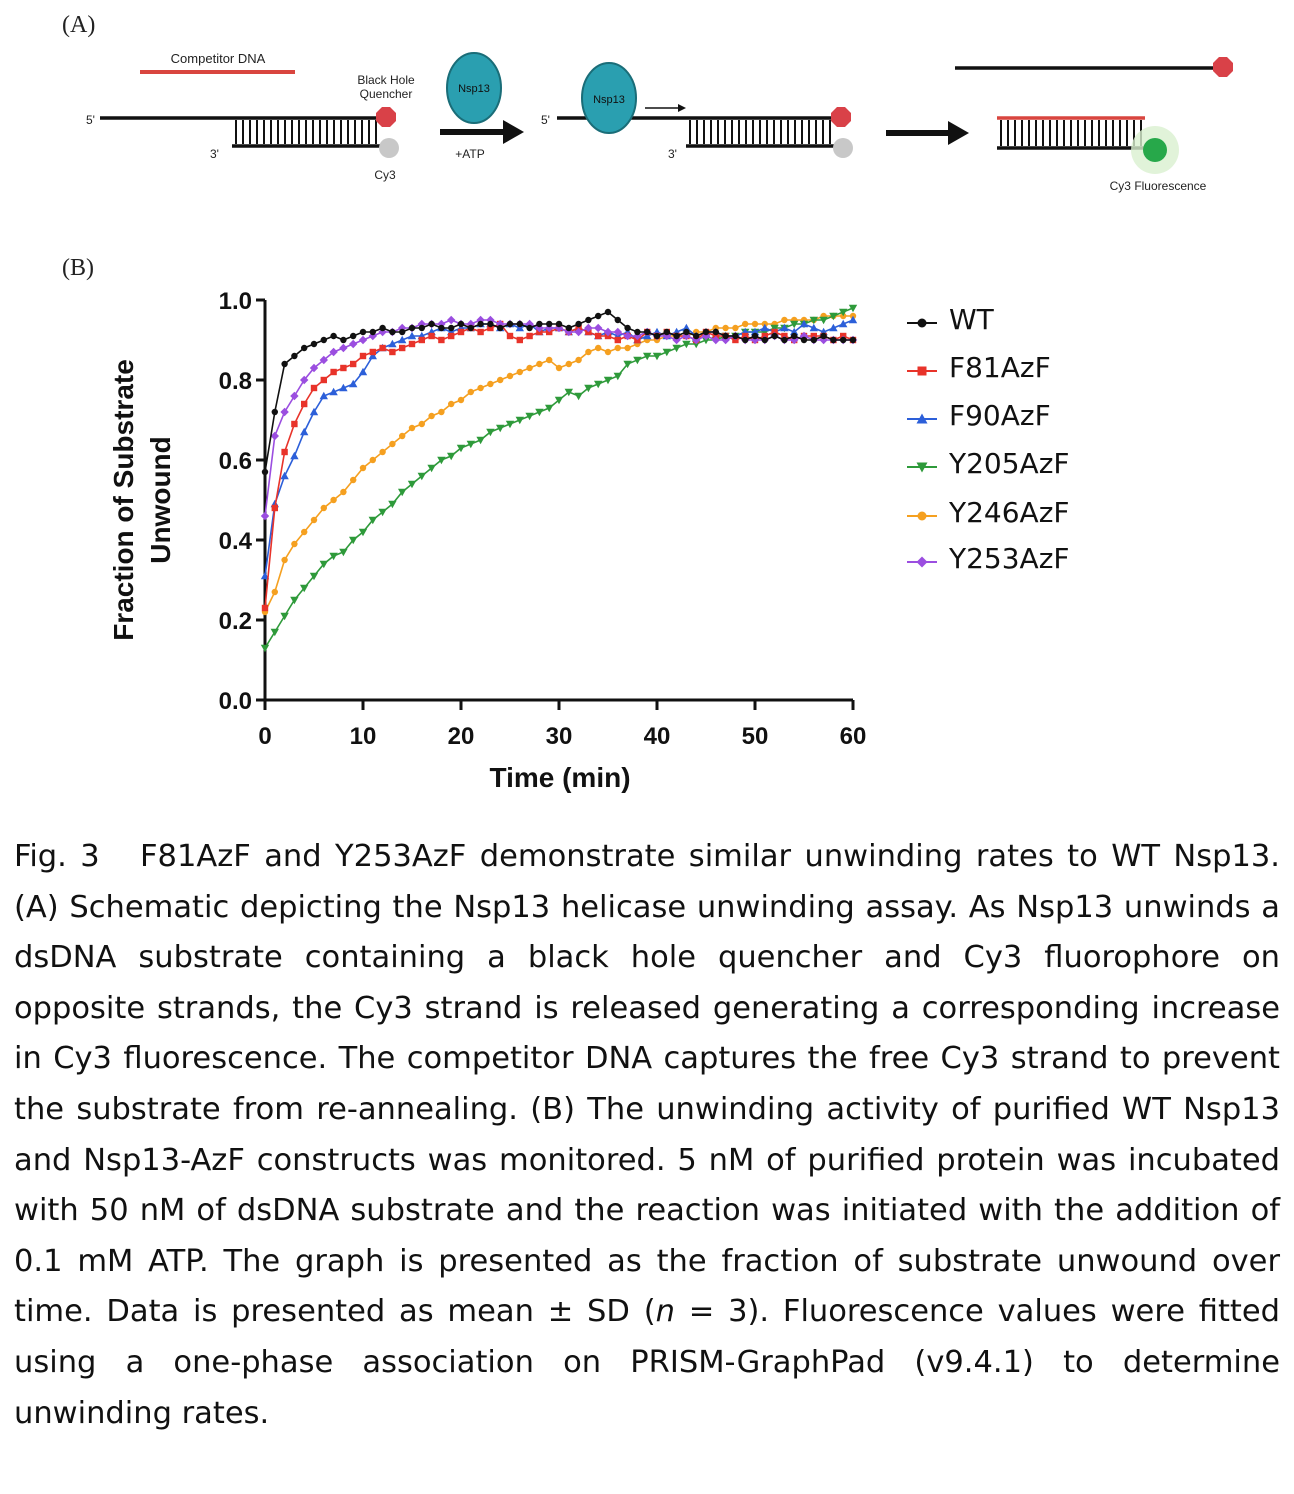 The width and height of the screenshot is (1294, 1494). What do you see at coordinates (1035, 562) in the screenshot?
I see `legend-item-y253azf: Y253AzF` at bounding box center [1035, 562].